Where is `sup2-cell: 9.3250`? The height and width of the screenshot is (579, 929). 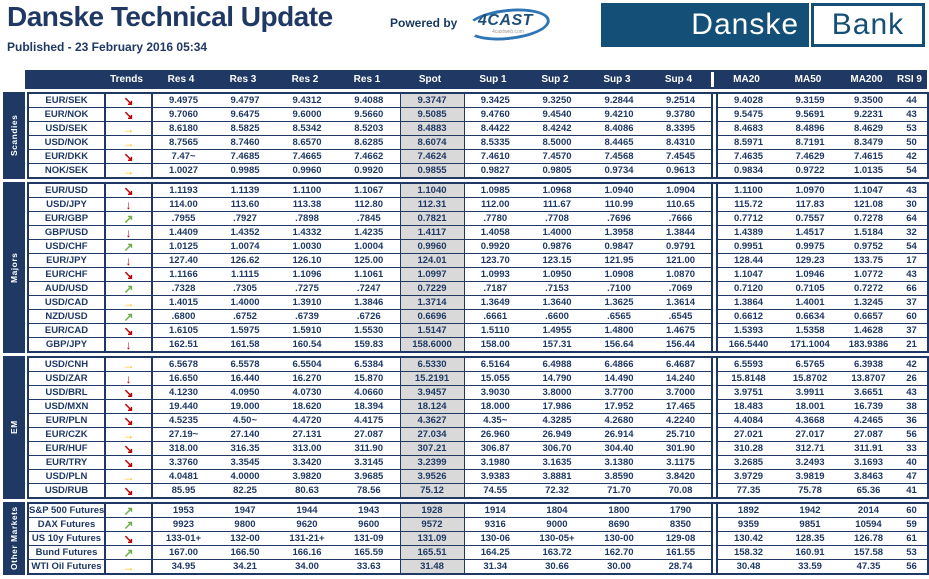 sup2-cell: 9.3250 is located at coordinates (557, 100).